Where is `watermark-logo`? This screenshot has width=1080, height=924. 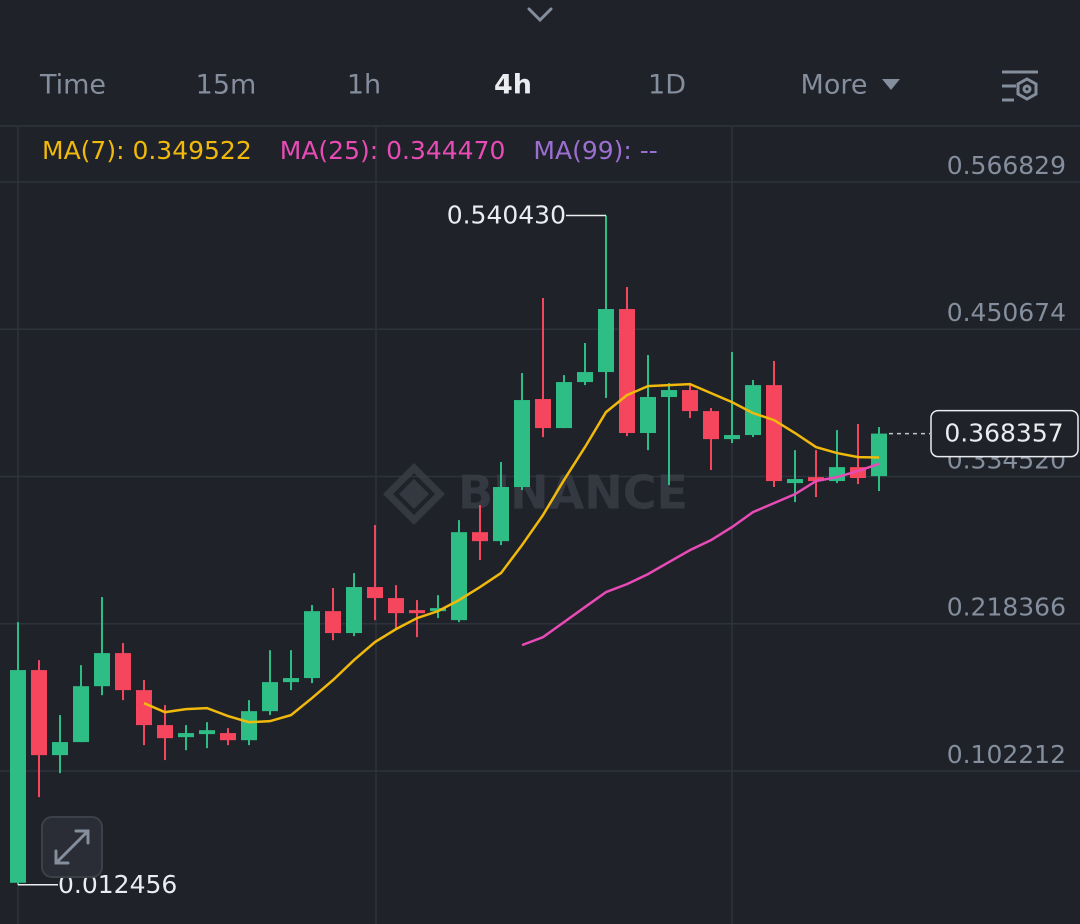 watermark-logo is located at coordinates (414, 494).